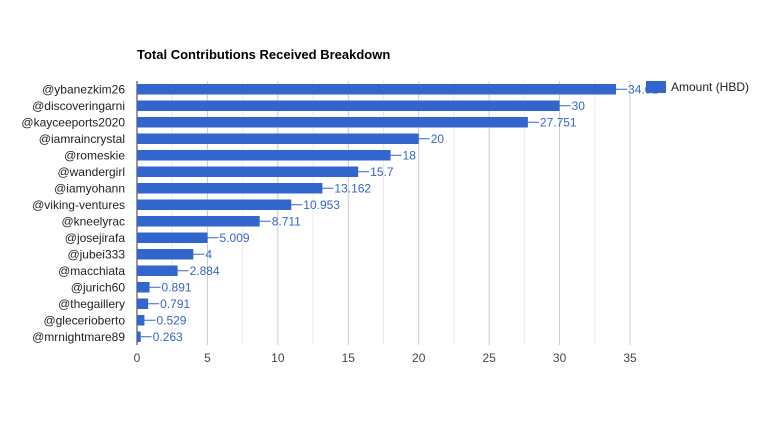  What do you see at coordinates (93, 221) in the screenshot?
I see `category-label: @kneelyrac` at bounding box center [93, 221].